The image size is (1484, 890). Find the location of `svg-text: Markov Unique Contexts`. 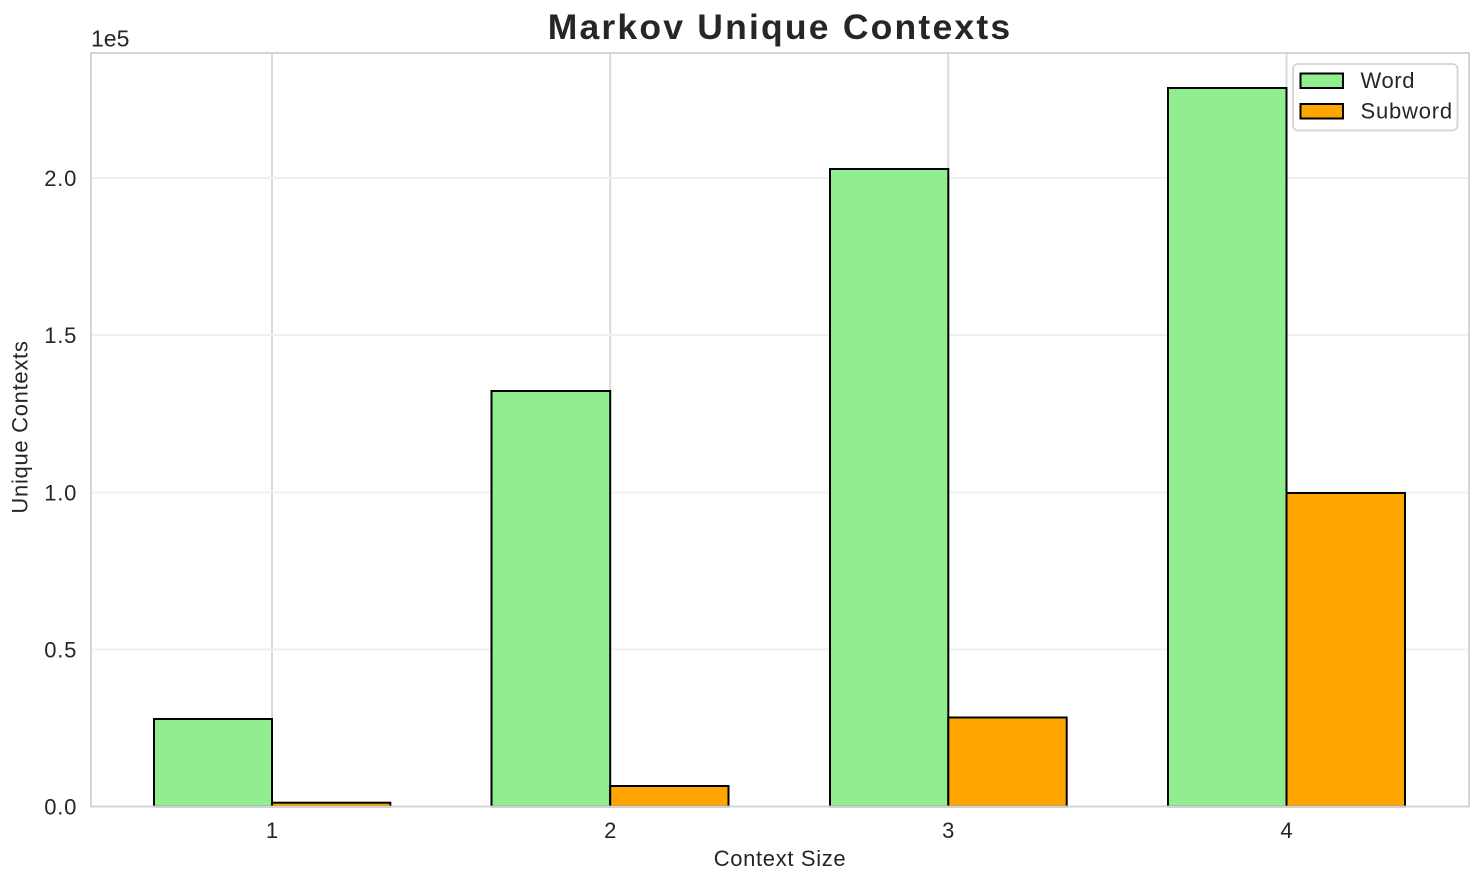

svg-text: Markov Unique Contexts is located at coordinates (780, 27).